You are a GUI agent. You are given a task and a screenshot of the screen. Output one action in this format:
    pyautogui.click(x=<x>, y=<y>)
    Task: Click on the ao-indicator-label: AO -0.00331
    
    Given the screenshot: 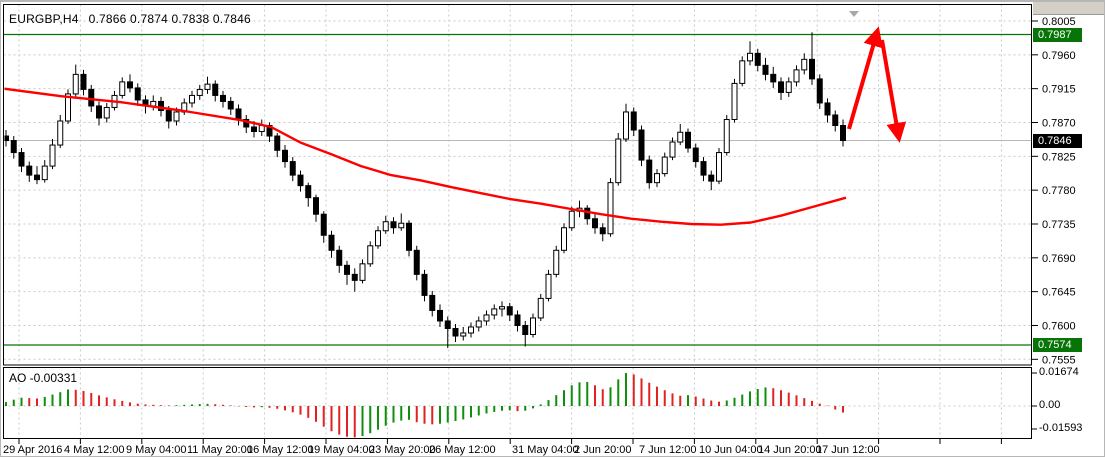 What is the action you would take?
    pyautogui.click(x=43, y=378)
    